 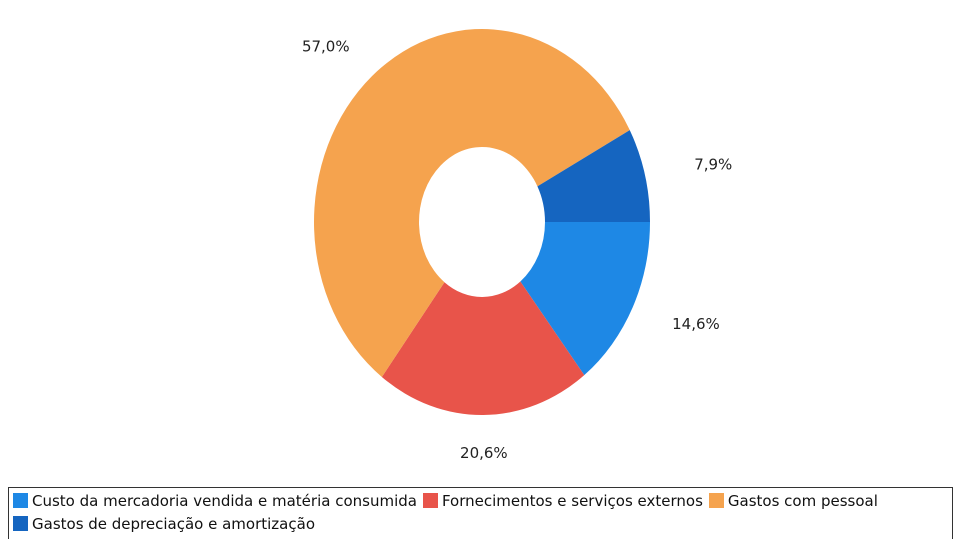 What do you see at coordinates (572, 501) in the screenshot?
I see `legend-label: Fornecimentos e serviços externos` at bounding box center [572, 501].